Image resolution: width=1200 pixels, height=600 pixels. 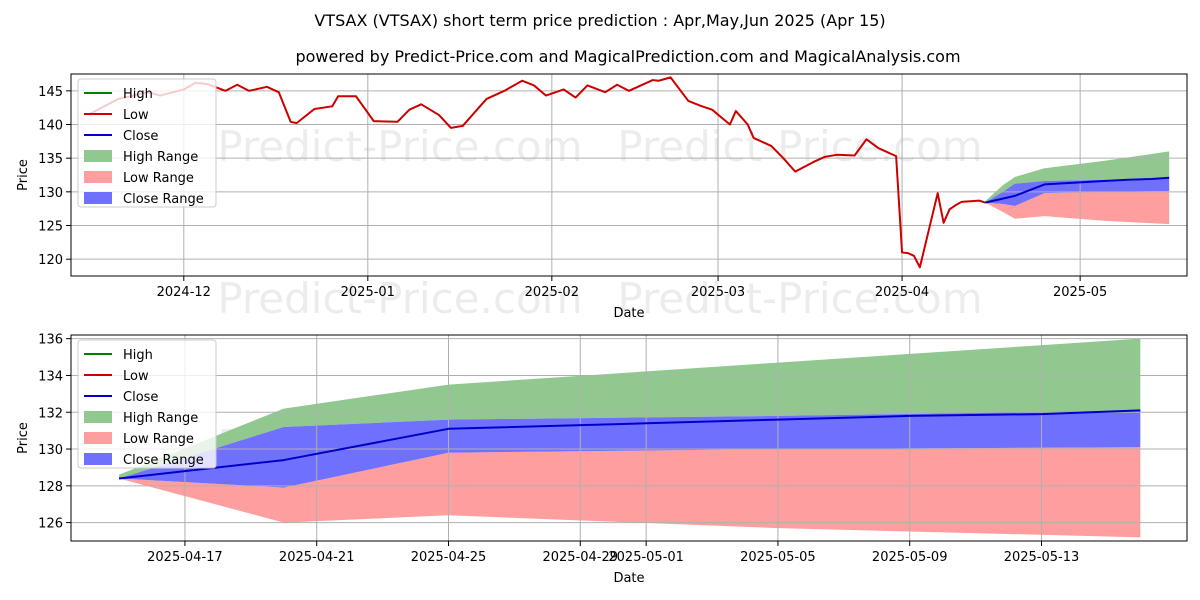 I want to click on x-tick-label: 2025-04-17, so click(x=185, y=557).